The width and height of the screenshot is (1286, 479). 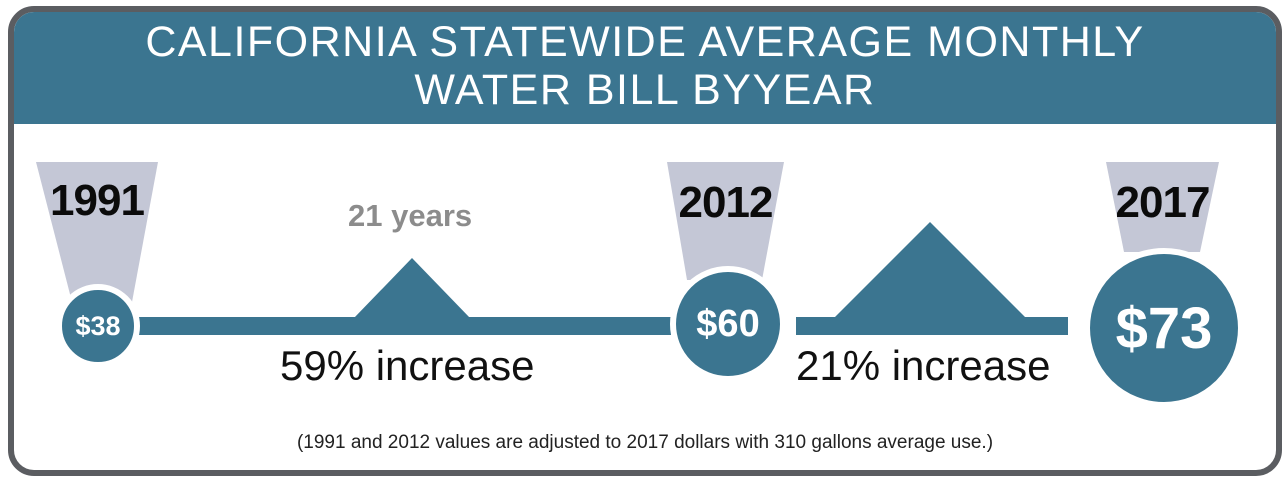 I want to click on peak-small, so click(x=412, y=288).